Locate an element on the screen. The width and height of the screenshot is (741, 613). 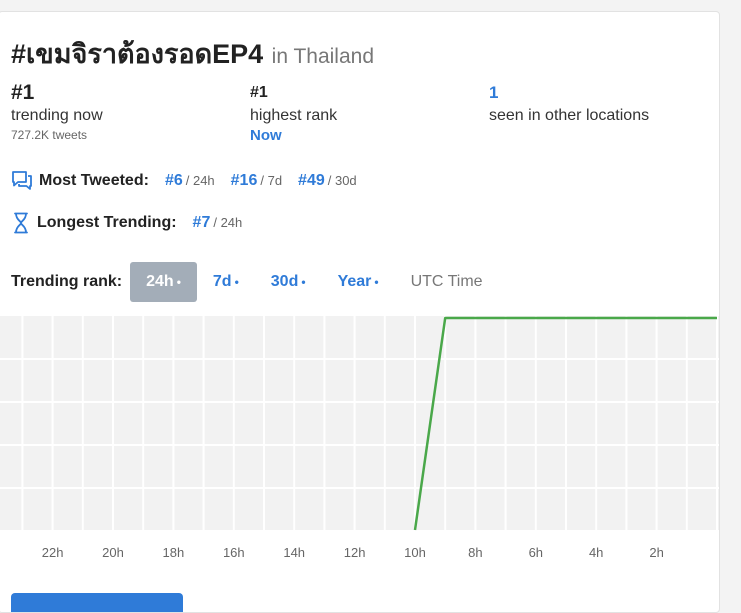
trending-now-label: trending now is located at coordinates (57, 115).